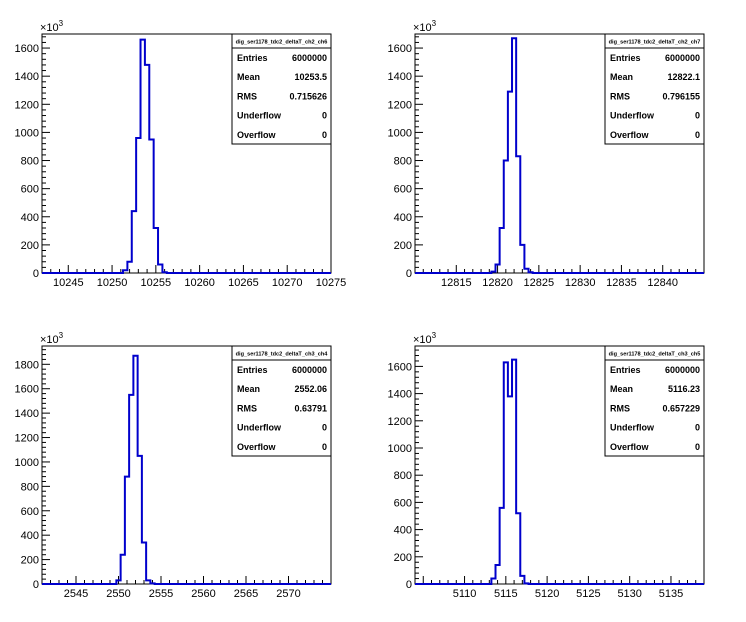 The height and width of the screenshot is (622, 746). Describe the element at coordinates (161, 594) in the screenshot. I see `x-tick-label: 2555` at that location.